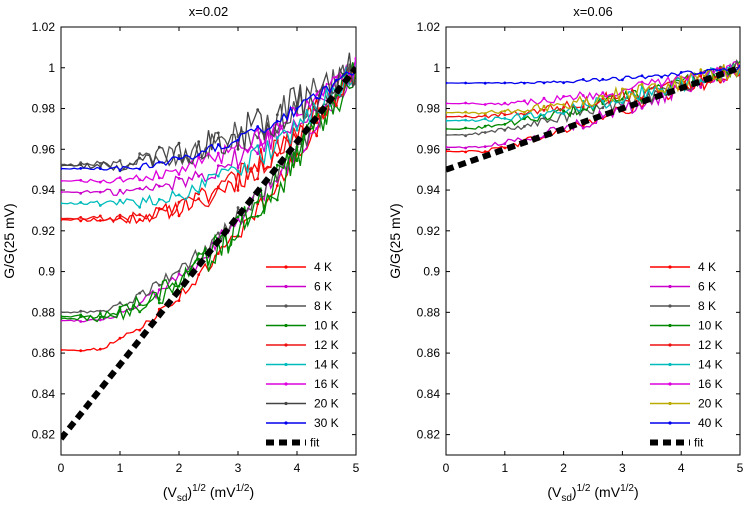  What do you see at coordinates (627, 488) in the screenshot?
I see `x-axis-label-part: 1/2` at bounding box center [627, 488].